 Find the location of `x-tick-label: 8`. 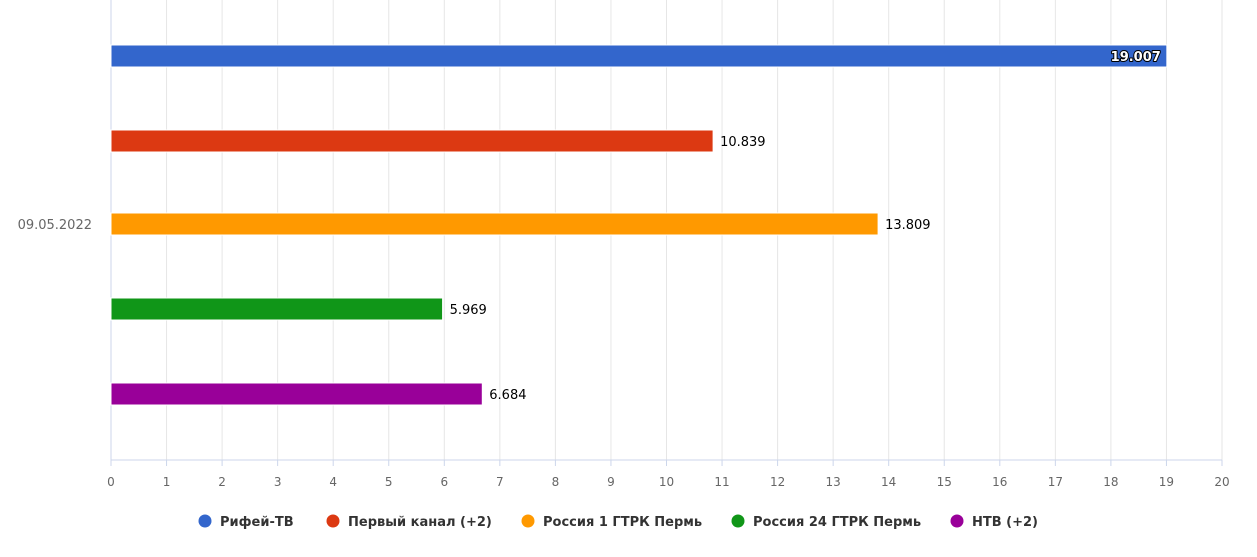

x-tick-label: 8 is located at coordinates (556, 482).